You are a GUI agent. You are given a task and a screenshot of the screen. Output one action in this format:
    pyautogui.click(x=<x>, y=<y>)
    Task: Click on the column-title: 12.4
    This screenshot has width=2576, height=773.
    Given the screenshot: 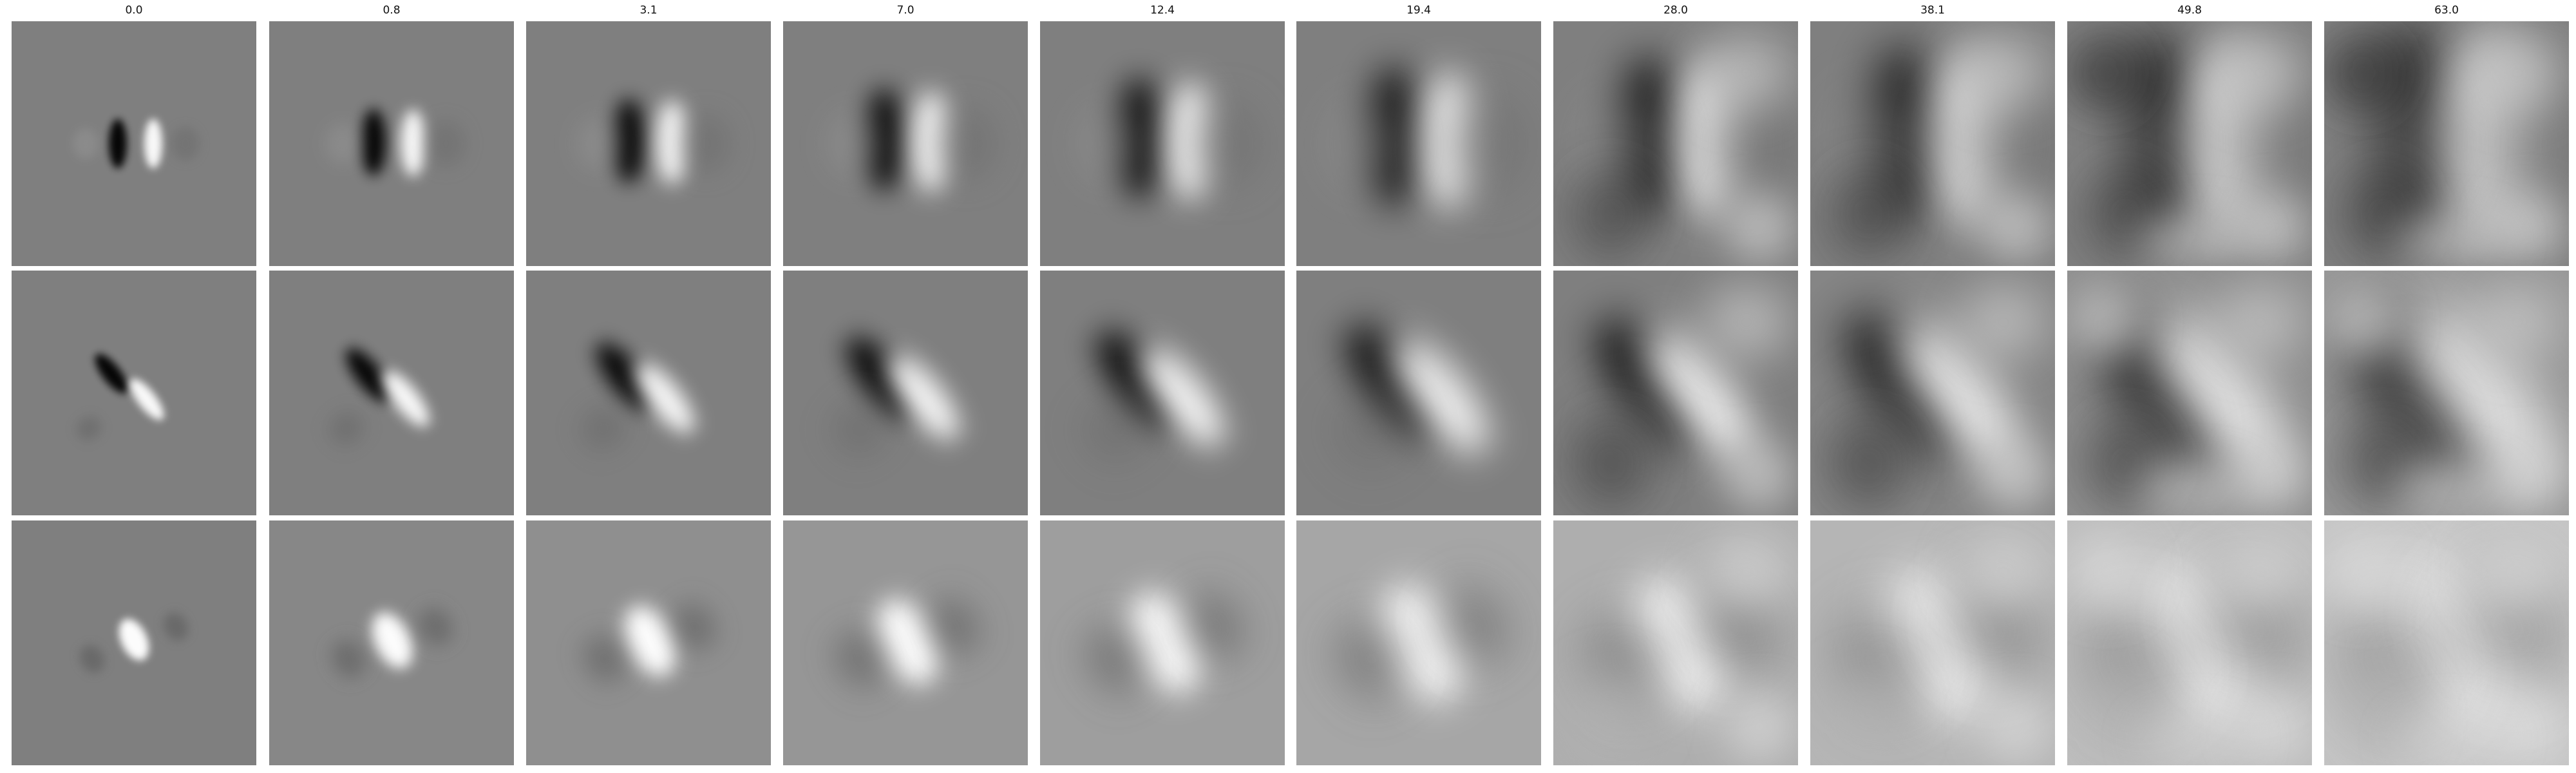 What is the action you would take?
    pyautogui.click(x=1162, y=10)
    